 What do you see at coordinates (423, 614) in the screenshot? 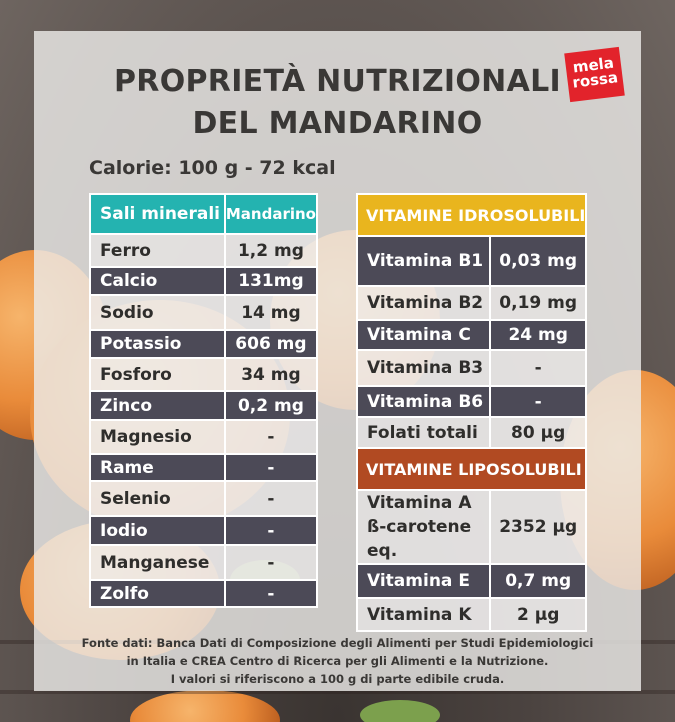
I see `vitamin-name: Vitamina K` at bounding box center [423, 614].